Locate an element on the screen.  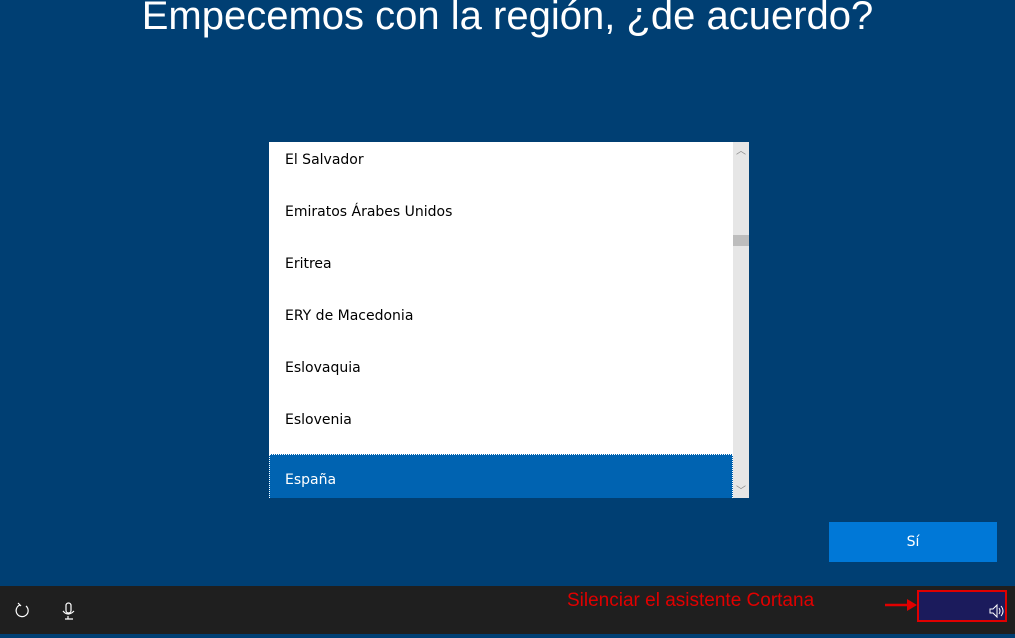
page-title: Empecemos con la región, ¿de acuerdo? is located at coordinates (507, 19).